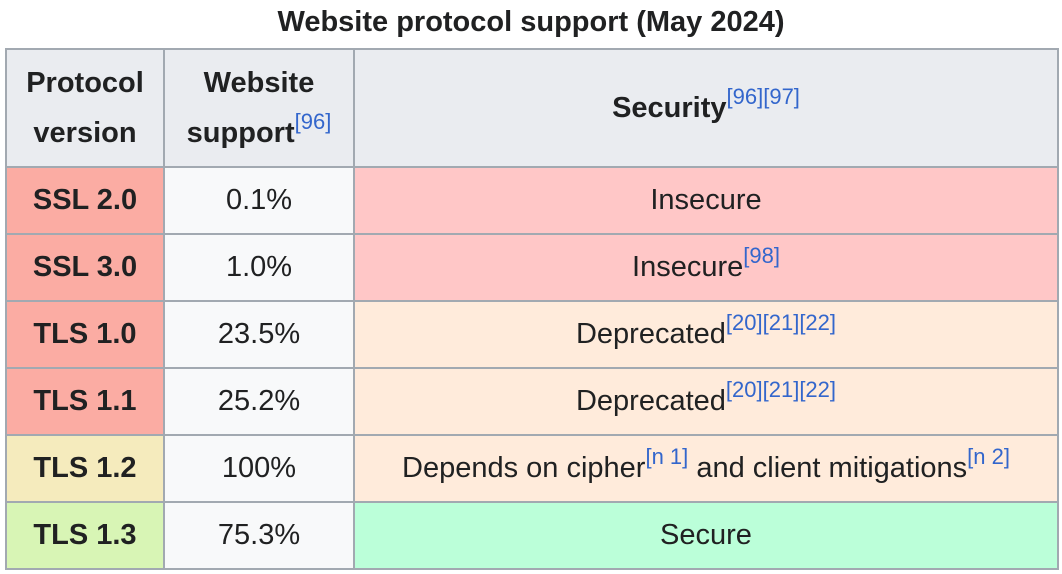 This screenshot has height=574, width=1062. I want to click on security-cell: Secure, so click(706, 535).